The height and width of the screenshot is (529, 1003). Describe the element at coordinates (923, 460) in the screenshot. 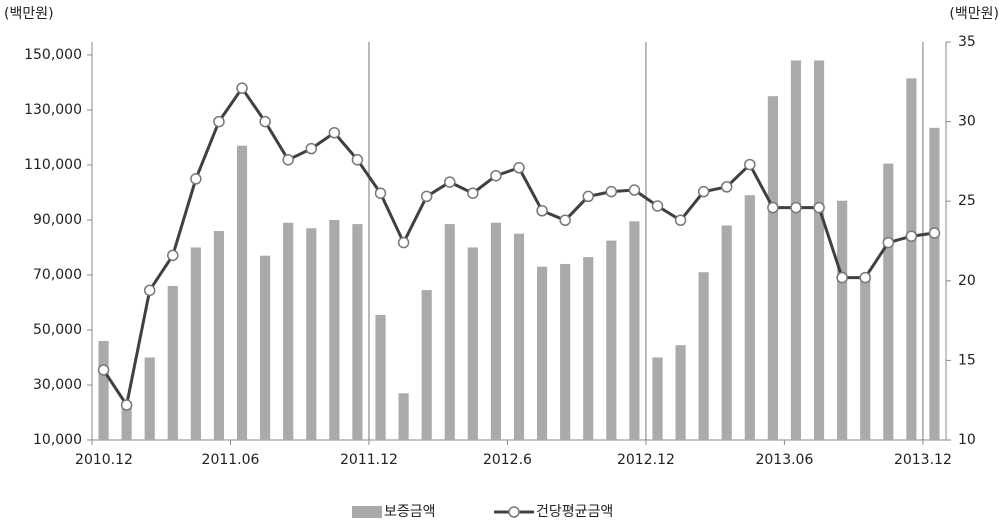

I see `x-tick-label: 2013.12` at that location.